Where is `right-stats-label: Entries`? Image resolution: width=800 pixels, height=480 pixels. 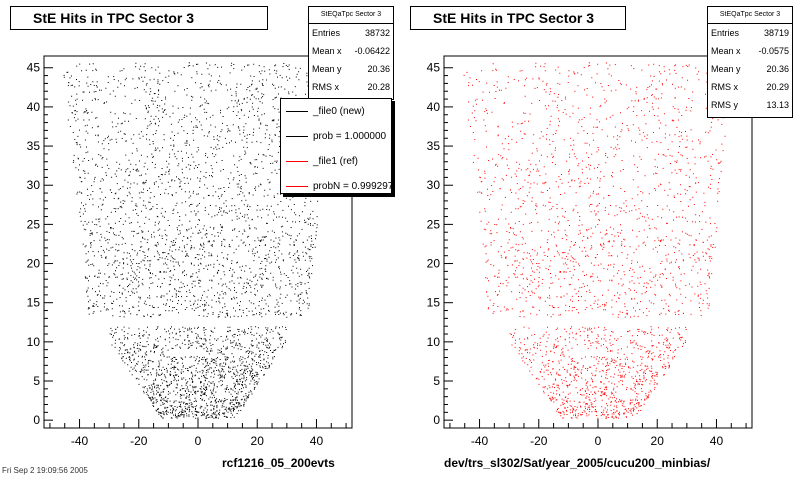 right-stats-label: Entries is located at coordinates (725, 33).